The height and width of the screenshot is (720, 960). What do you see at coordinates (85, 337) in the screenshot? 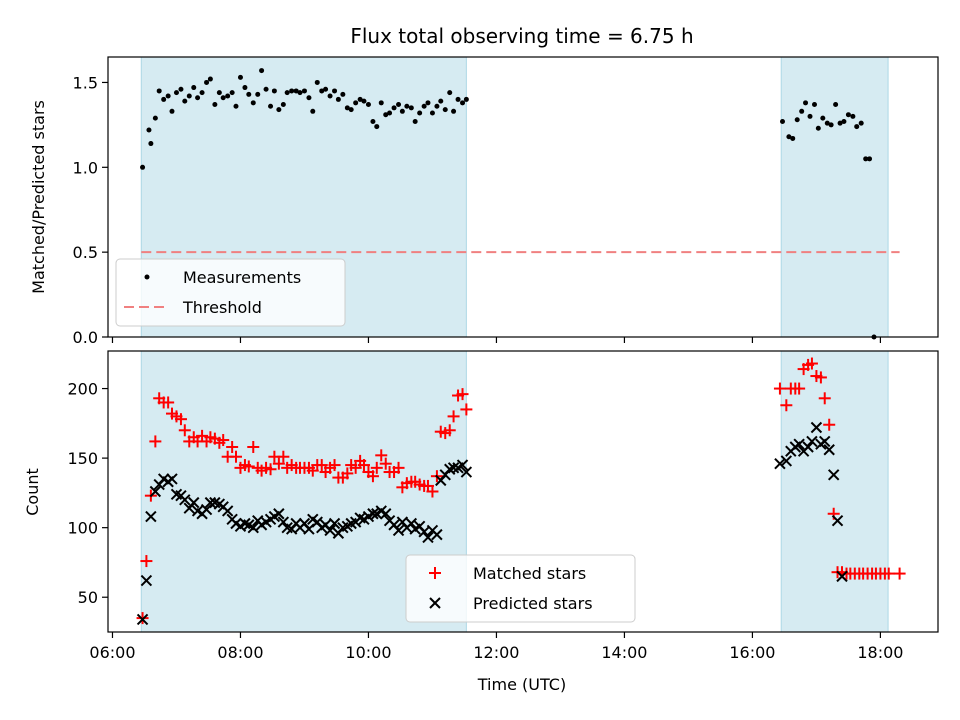
I see `y-tick-label: 0.0` at bounding box center [85, 337].